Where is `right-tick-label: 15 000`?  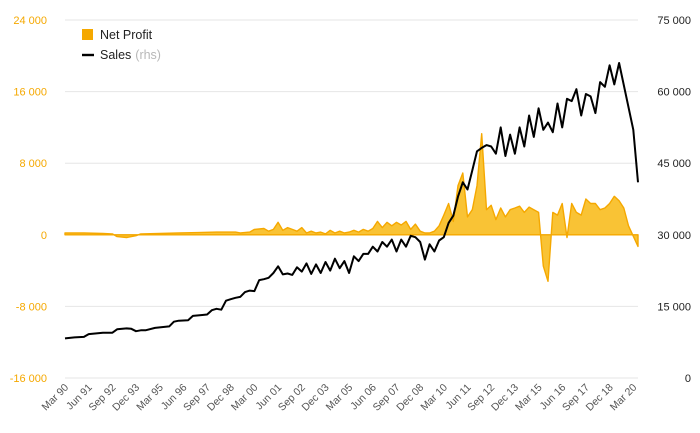
right-tick-label: 15 000 is located at coordinates (674, 307).